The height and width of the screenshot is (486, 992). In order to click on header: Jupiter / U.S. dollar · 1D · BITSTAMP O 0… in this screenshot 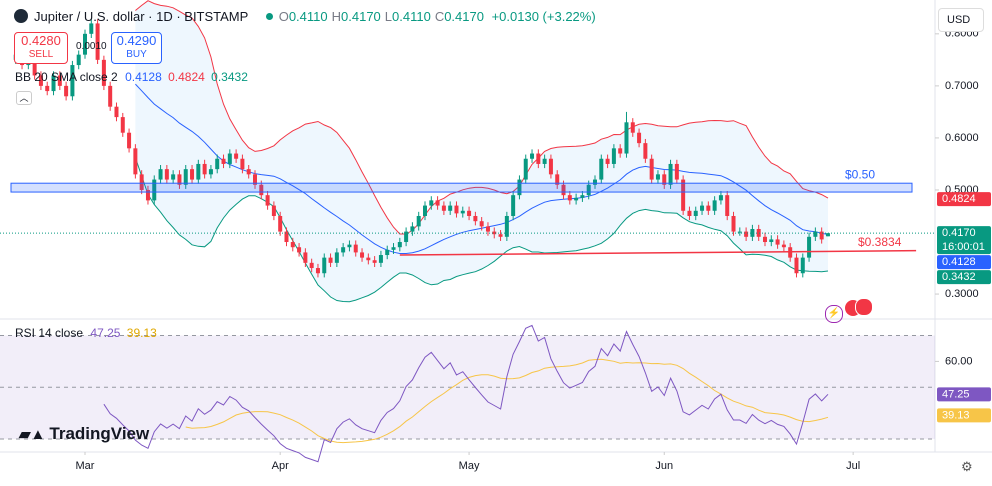, I will do `click(305, 16)`.